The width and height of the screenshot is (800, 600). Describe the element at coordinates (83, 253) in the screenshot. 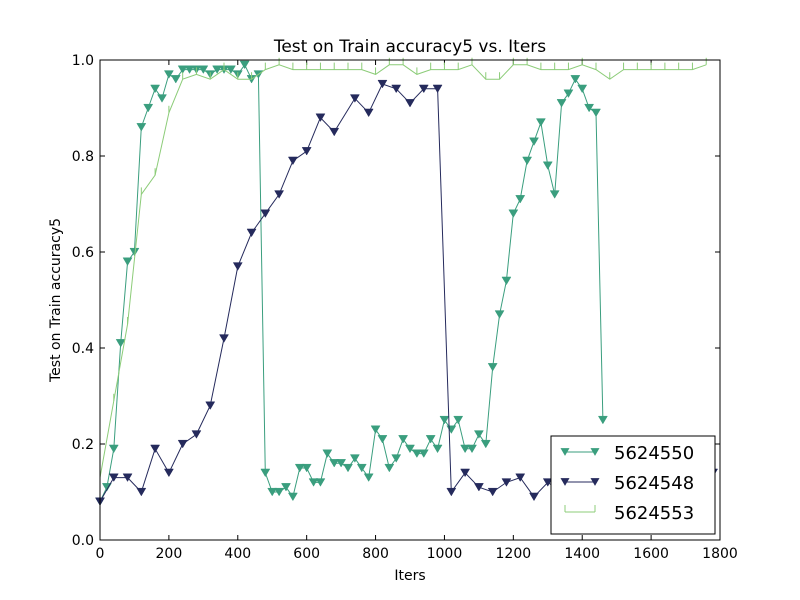

I see `y-tick-label: 0.6` at that location.